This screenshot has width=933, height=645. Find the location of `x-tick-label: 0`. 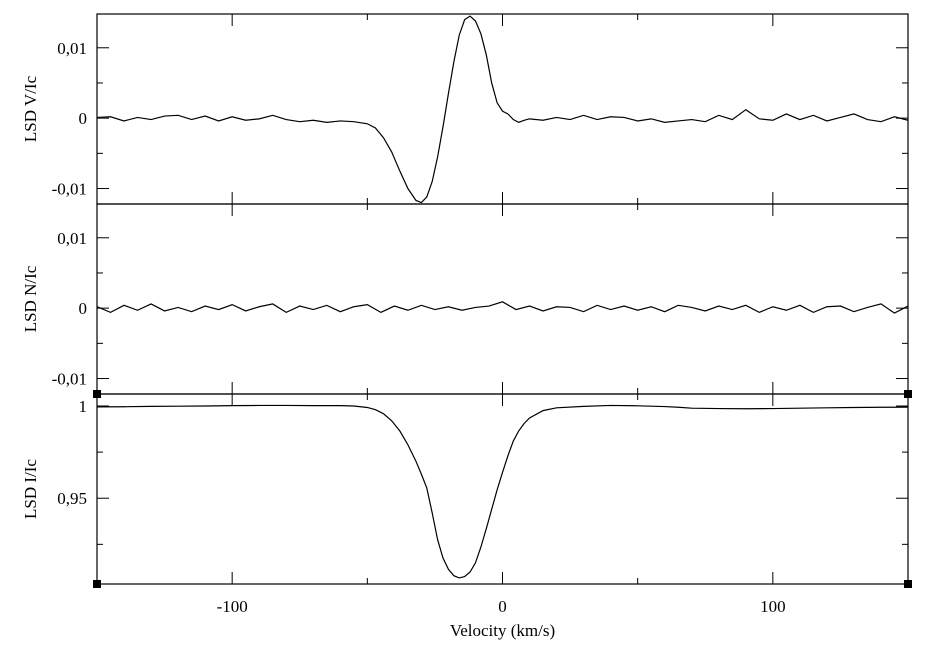

x-tick-label: 0 is located at coordinates (502, 606).